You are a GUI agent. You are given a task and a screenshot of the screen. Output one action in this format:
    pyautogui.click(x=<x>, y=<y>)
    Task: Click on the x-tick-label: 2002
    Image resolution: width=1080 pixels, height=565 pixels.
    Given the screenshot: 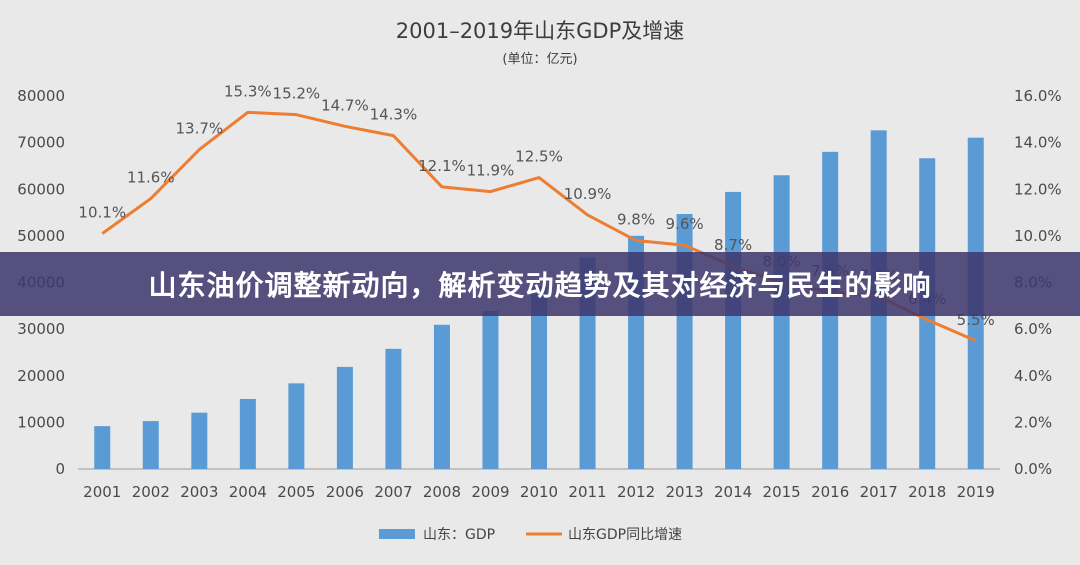 What is the action you would take?
    pyautogui.click(x=151, y=492)
    